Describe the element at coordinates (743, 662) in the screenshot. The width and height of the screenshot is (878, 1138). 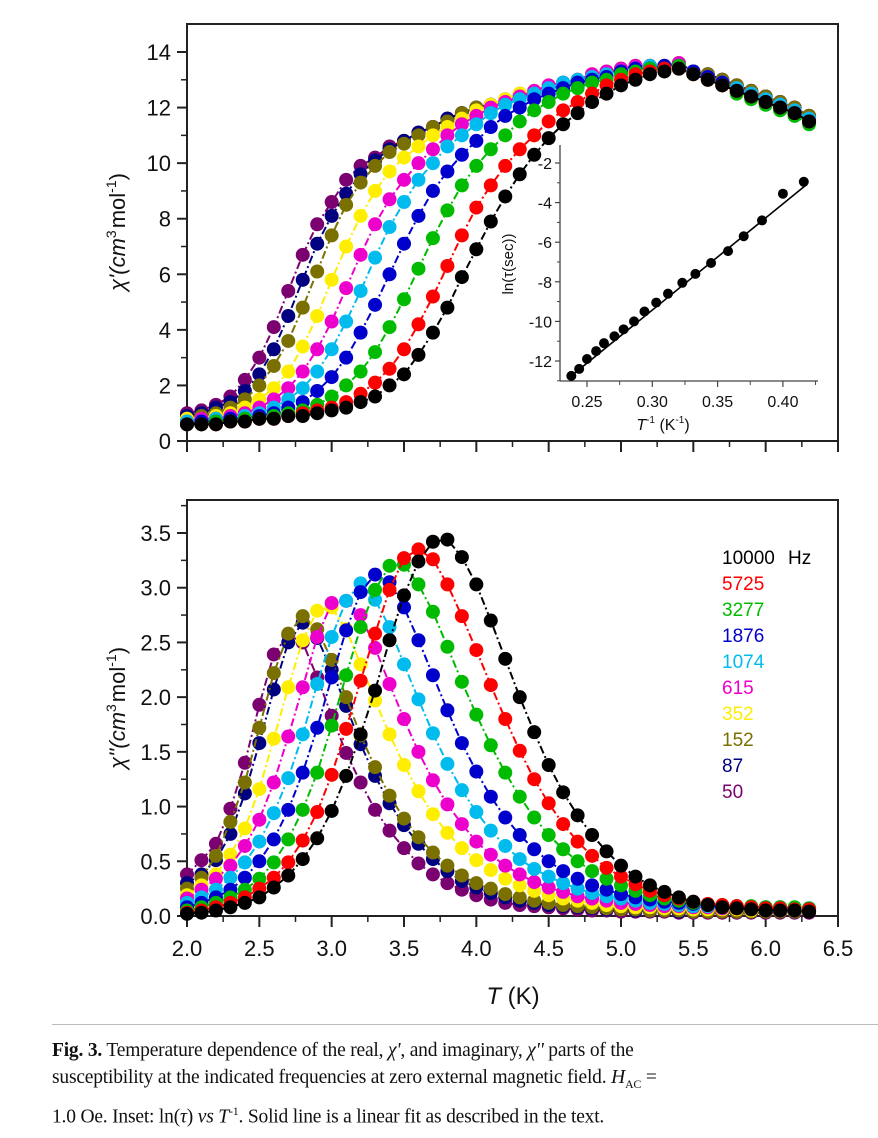
I see `legend-entry: 1074` at that location.